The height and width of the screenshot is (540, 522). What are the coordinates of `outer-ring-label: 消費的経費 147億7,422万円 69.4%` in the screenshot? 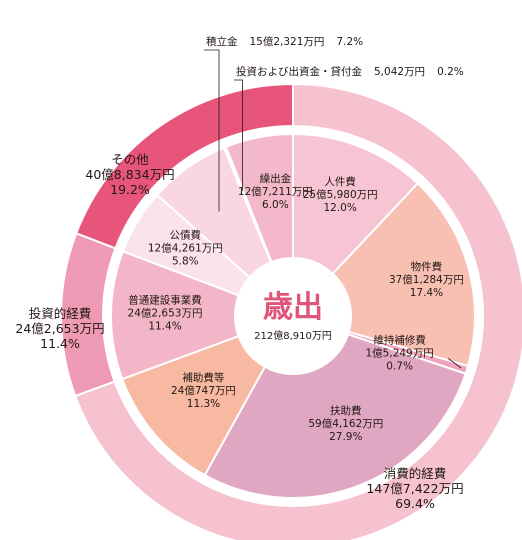 It's located at (414, 488).